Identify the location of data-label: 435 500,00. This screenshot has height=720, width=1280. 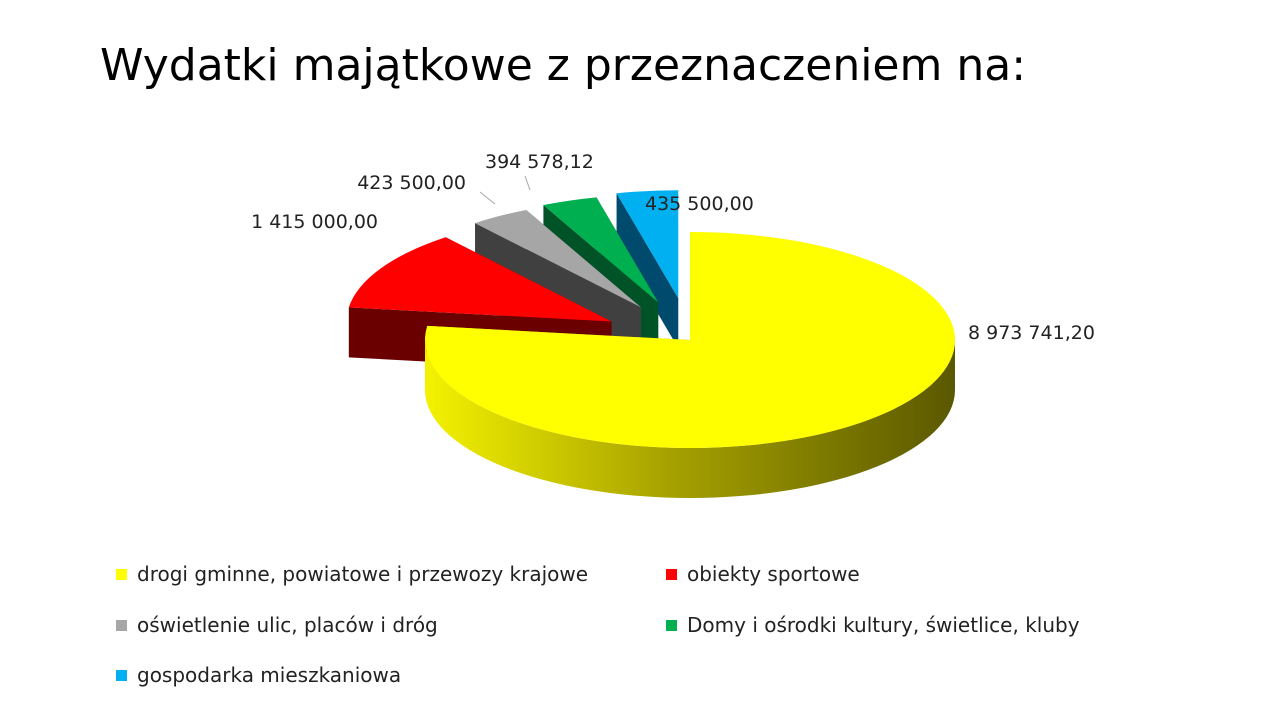
(699, 204).